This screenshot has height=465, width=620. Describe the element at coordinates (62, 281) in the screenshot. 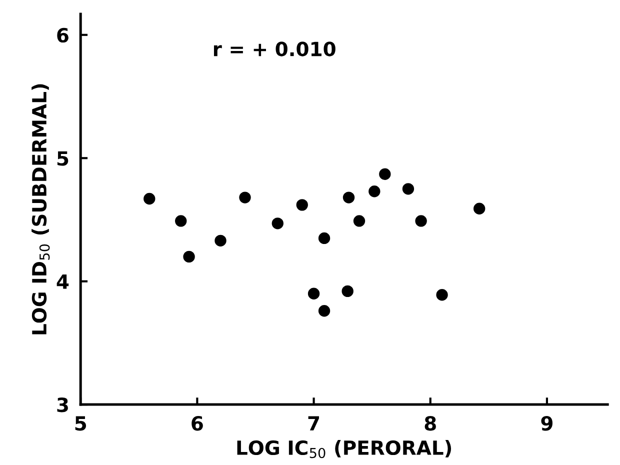

I see `y-tick-label: 4` at that location.